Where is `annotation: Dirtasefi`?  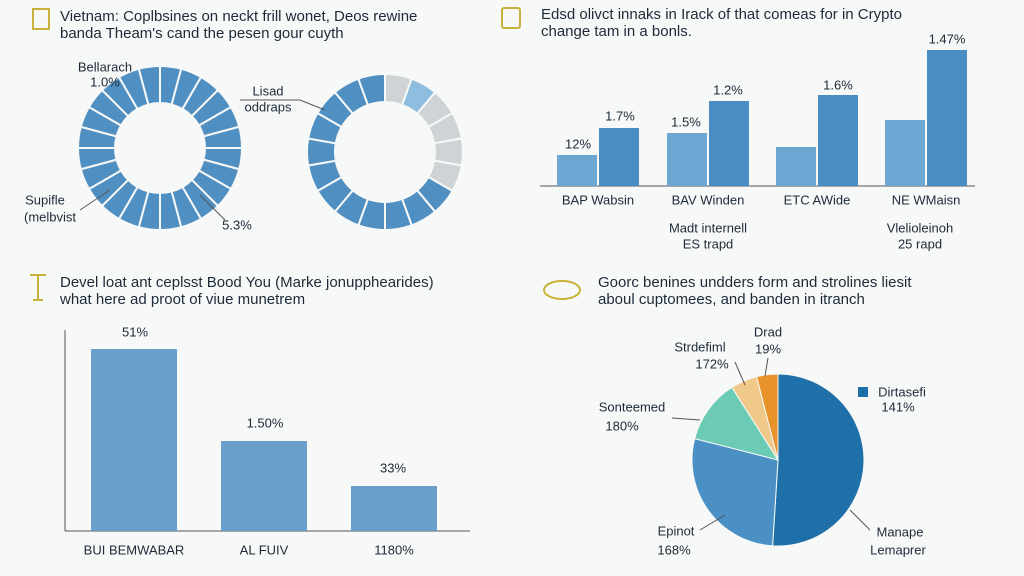
annotation: Dirtasefi is located at coordinates (902, 391).